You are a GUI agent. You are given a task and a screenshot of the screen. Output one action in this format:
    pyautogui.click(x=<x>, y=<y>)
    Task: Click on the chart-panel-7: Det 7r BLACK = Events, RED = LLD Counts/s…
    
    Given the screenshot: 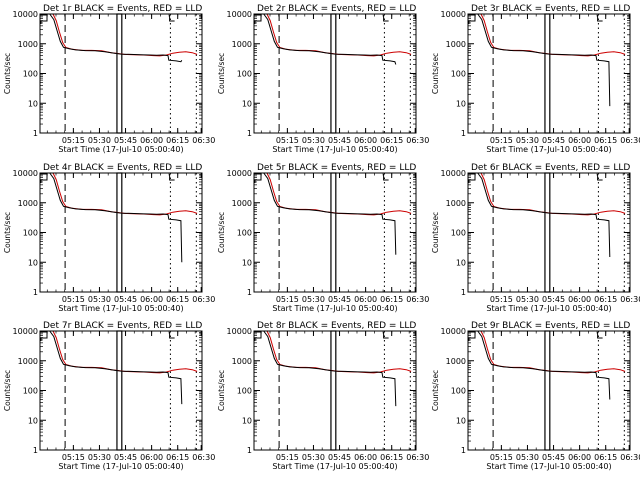 What is the action you would take?
    pyautogui.click(x=109, y=396)
    